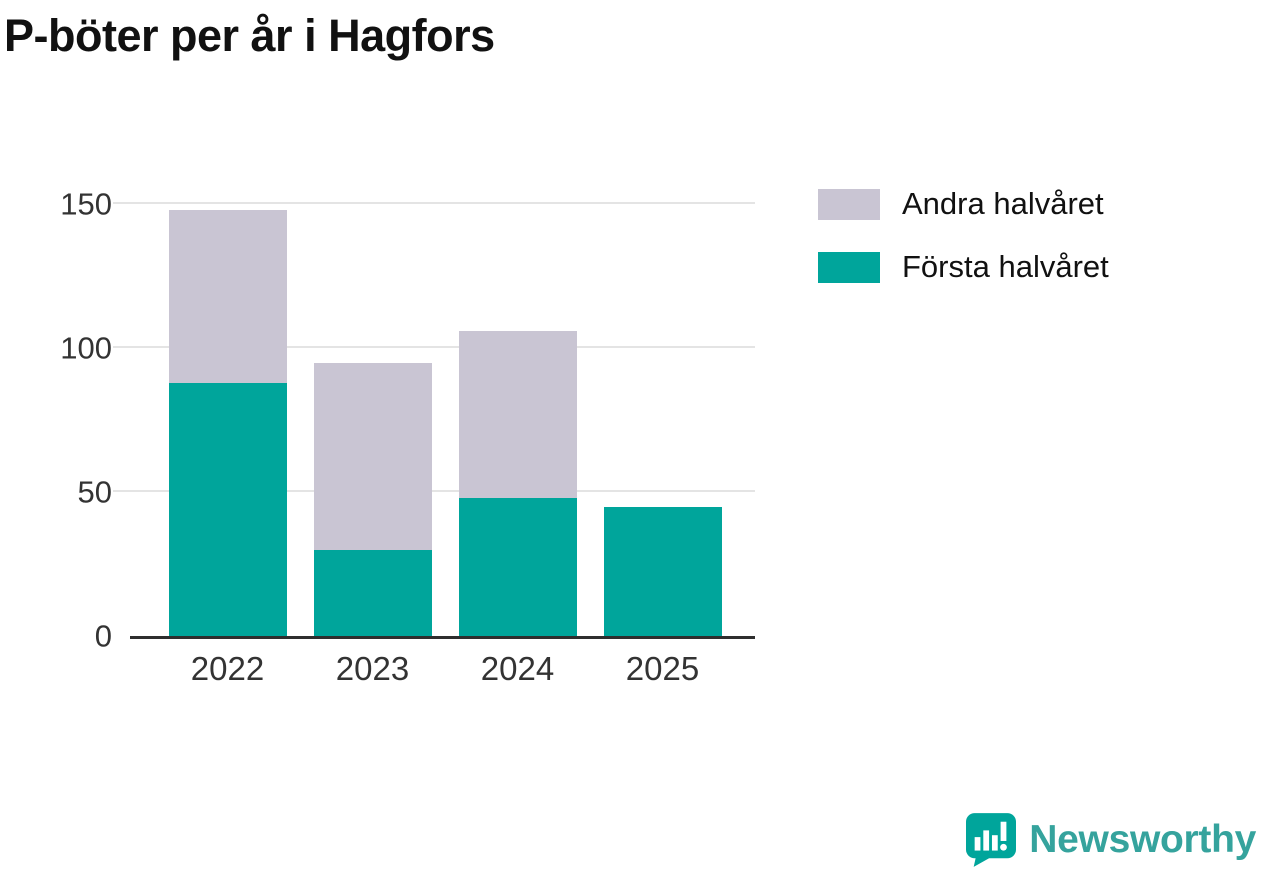 Image resolution: width=1262 pixels, height=879 pixels. What do you see at coordinates (445, 669) in the screenshot?
I see `x-axis: 2022 2023 2024 2025` at bounding box center [445, 669].